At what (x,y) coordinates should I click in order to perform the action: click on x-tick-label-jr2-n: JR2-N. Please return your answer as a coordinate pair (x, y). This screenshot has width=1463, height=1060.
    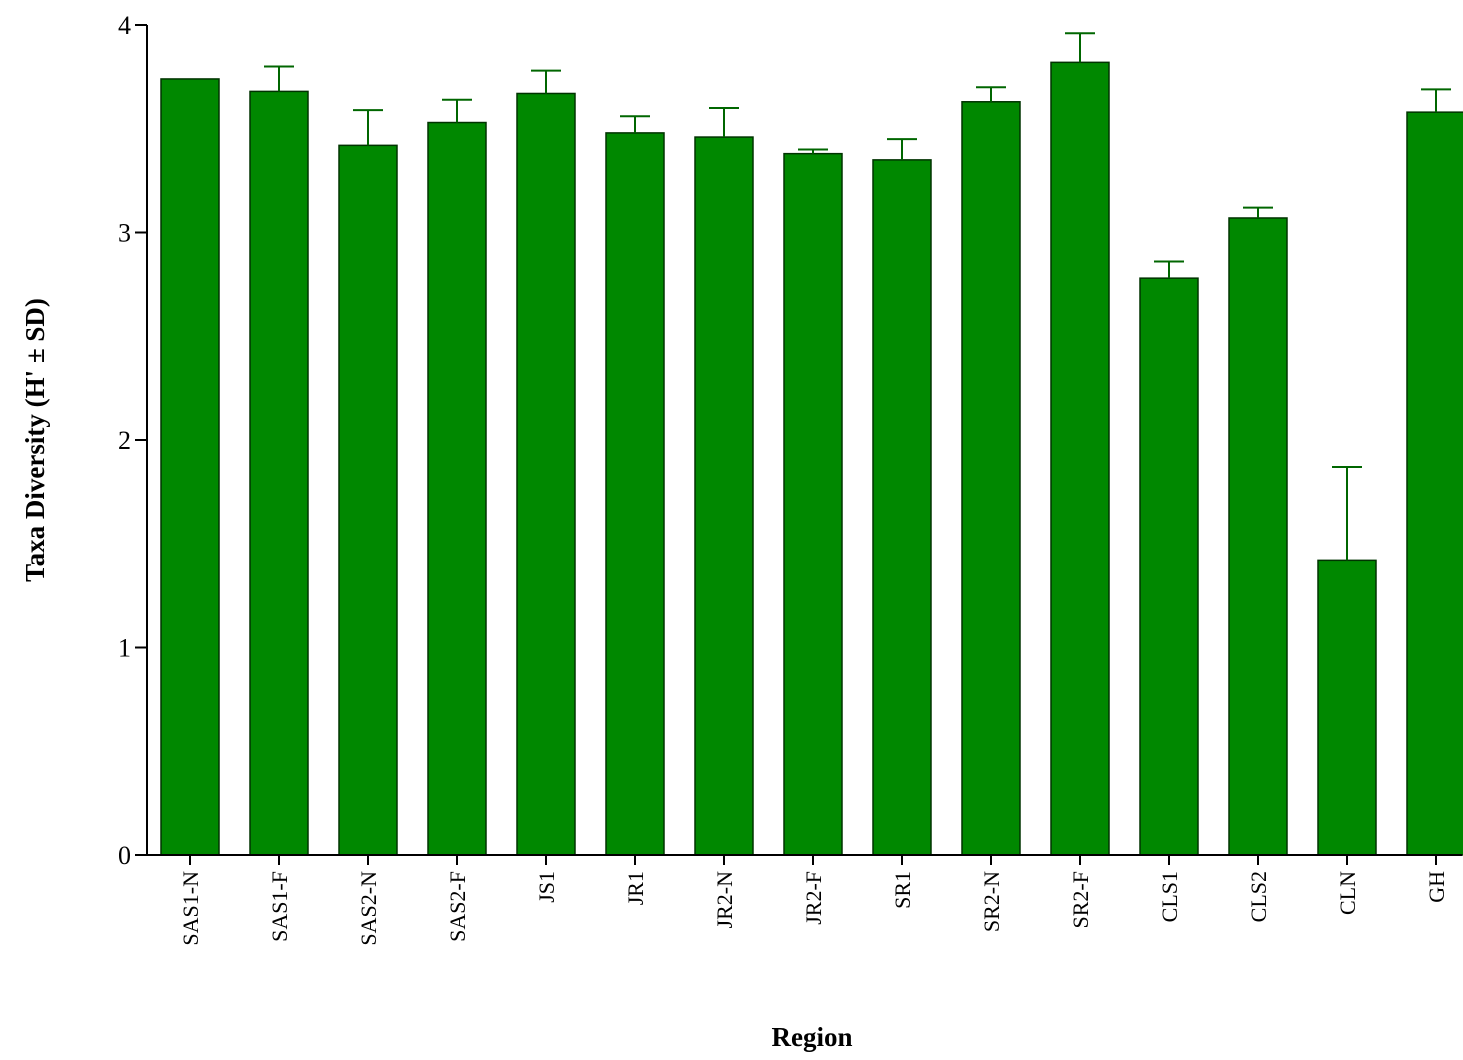
    Looking at the image, I should click on (724, 900).